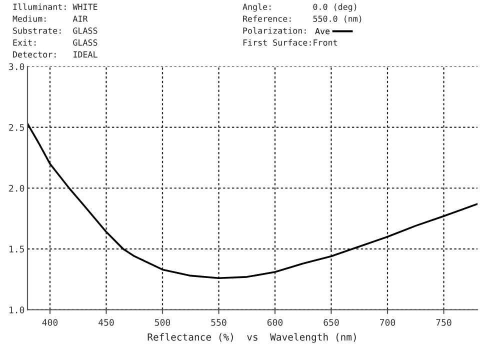 The height and width of the screenshot is (350, 500). I want to click on x-axis-title: Reflectance (%) vs Wavelength (nm), so click(252, 338).